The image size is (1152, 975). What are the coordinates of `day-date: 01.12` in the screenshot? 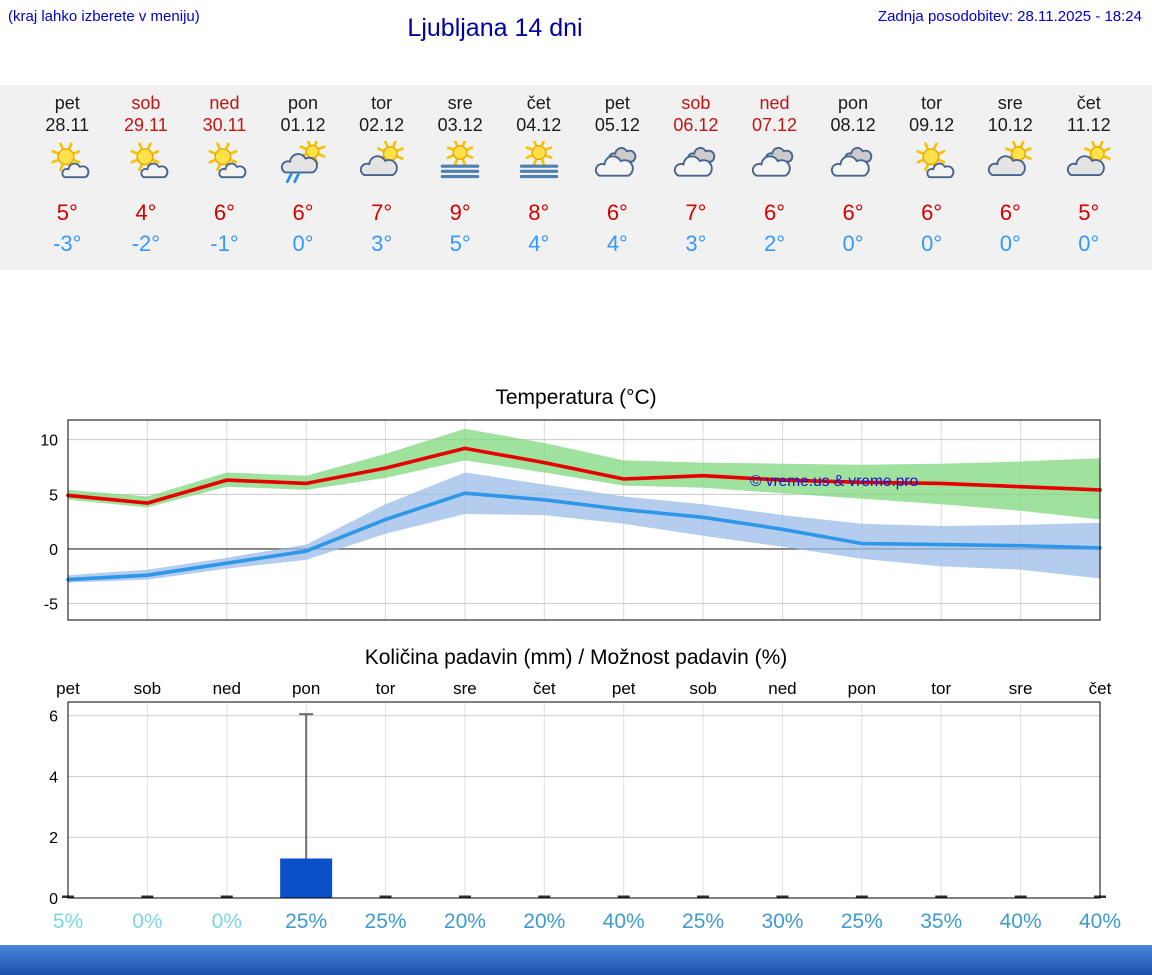 It's located at (303, 125).